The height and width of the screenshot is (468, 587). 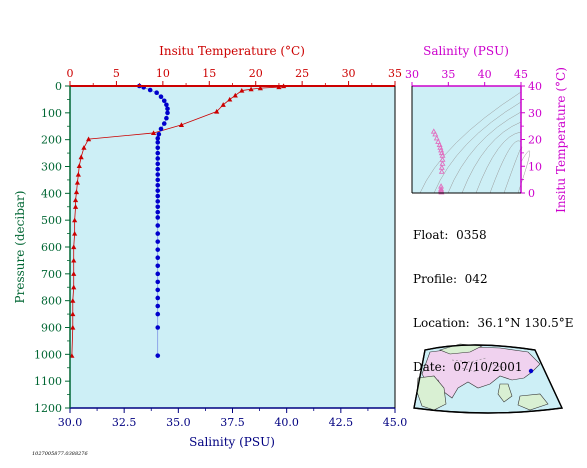 I want to click on y-axis-title: Pressure (decibar), so click(x=20, y=247).